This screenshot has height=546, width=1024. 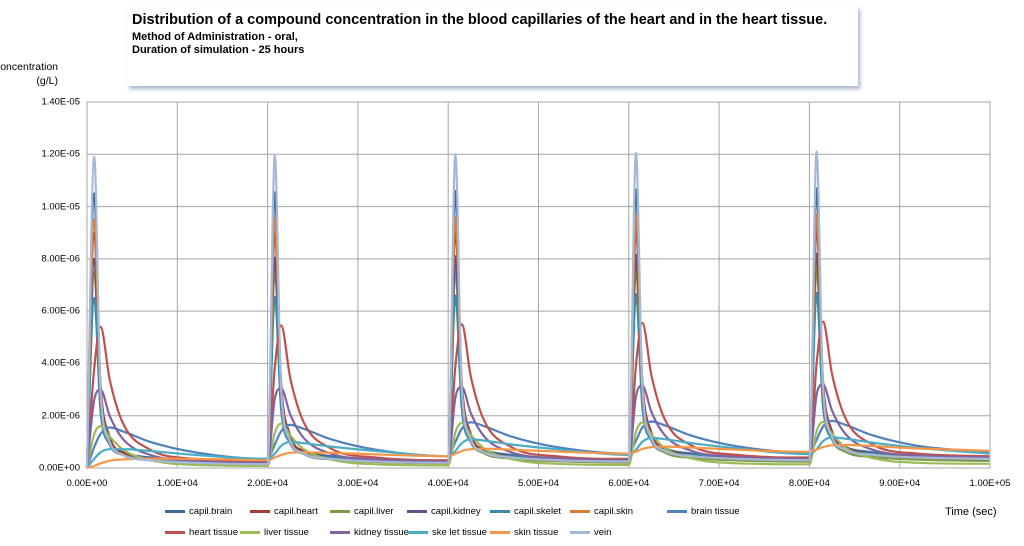 What do you see at coordinates (60, 154) in the screenshot?
I see `y-tick-label: 1.20E-05` at bounding box center [60, 154].